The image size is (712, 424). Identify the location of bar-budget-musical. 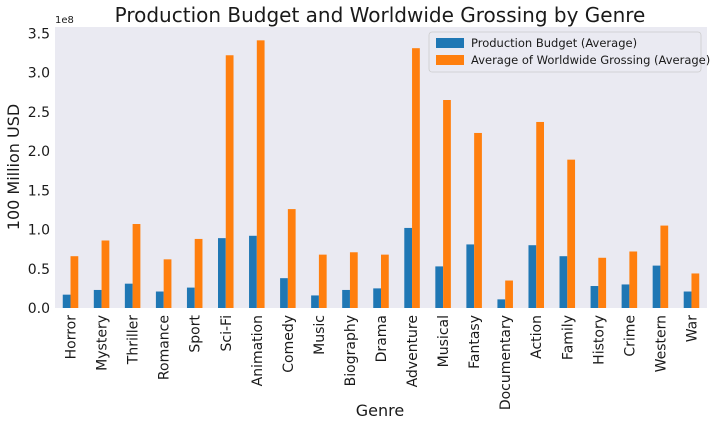
(439, 287).